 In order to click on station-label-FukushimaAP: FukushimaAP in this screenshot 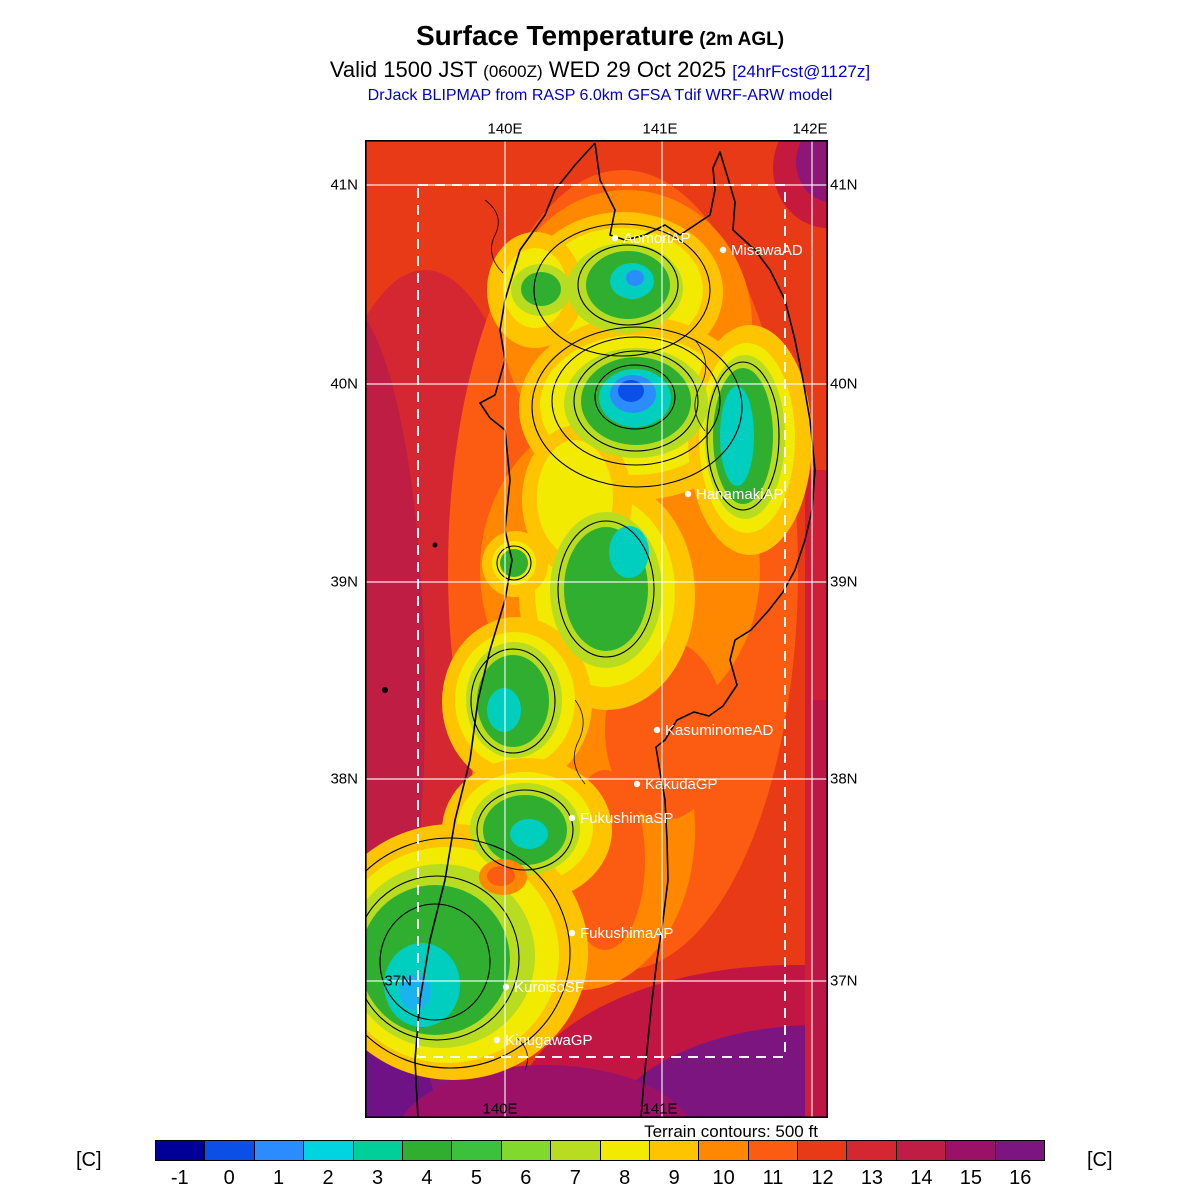, I will do `click(626, 933)`.